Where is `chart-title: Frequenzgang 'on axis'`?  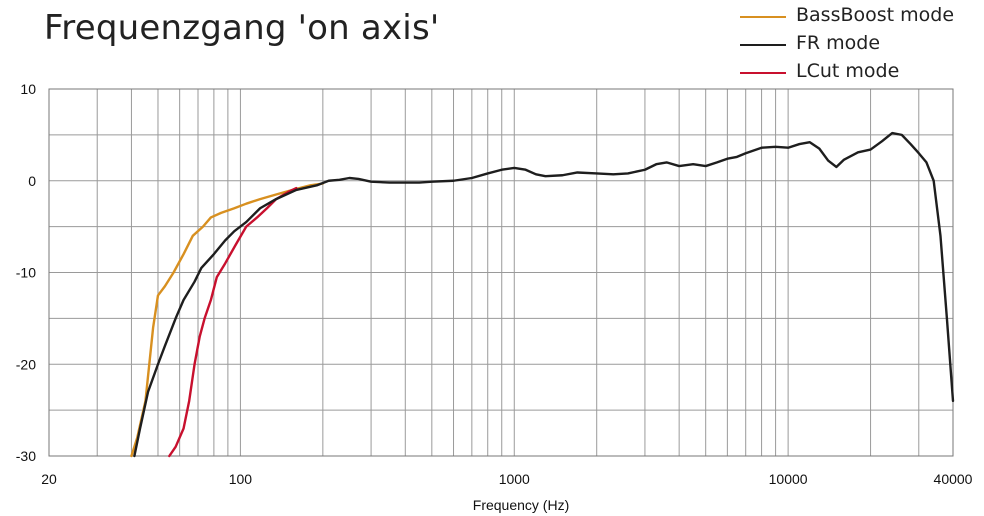
chart-title: Frequenzgang 'on axis' is located at coordinates (242, 28).